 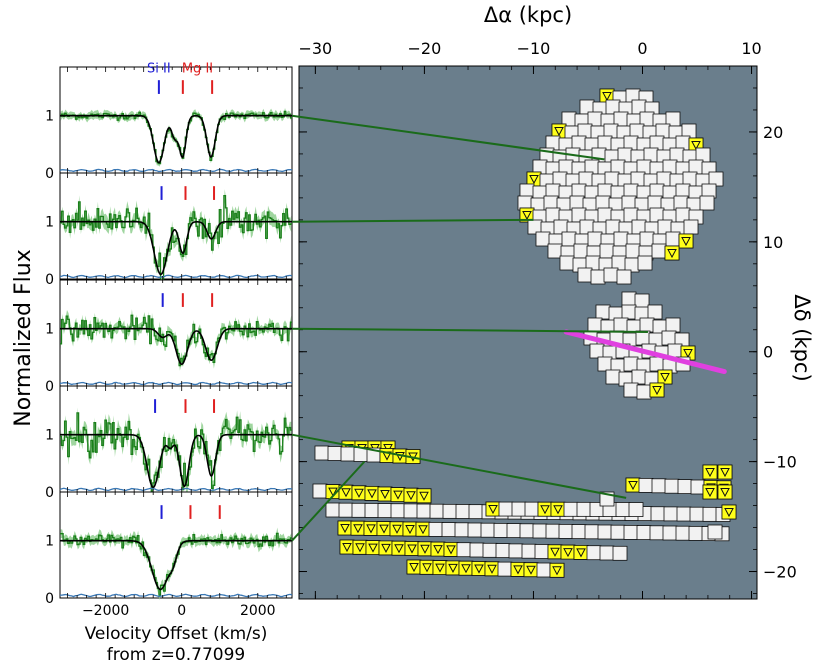 What do you see at coordinates (773, 132) in the screenshot?
I see `map-y-tick-label: 20` at bounding box center [773, 132].